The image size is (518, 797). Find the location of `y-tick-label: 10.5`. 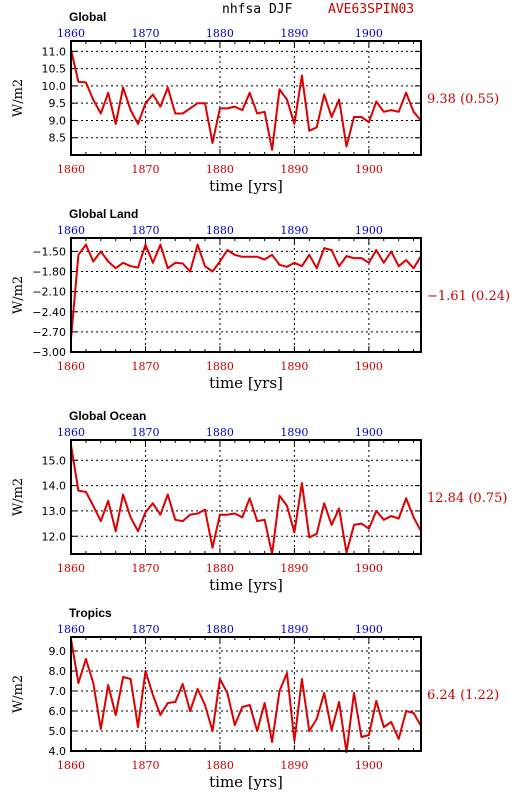

y-tick-label: 10.5 is located at coordinates (54, 69).